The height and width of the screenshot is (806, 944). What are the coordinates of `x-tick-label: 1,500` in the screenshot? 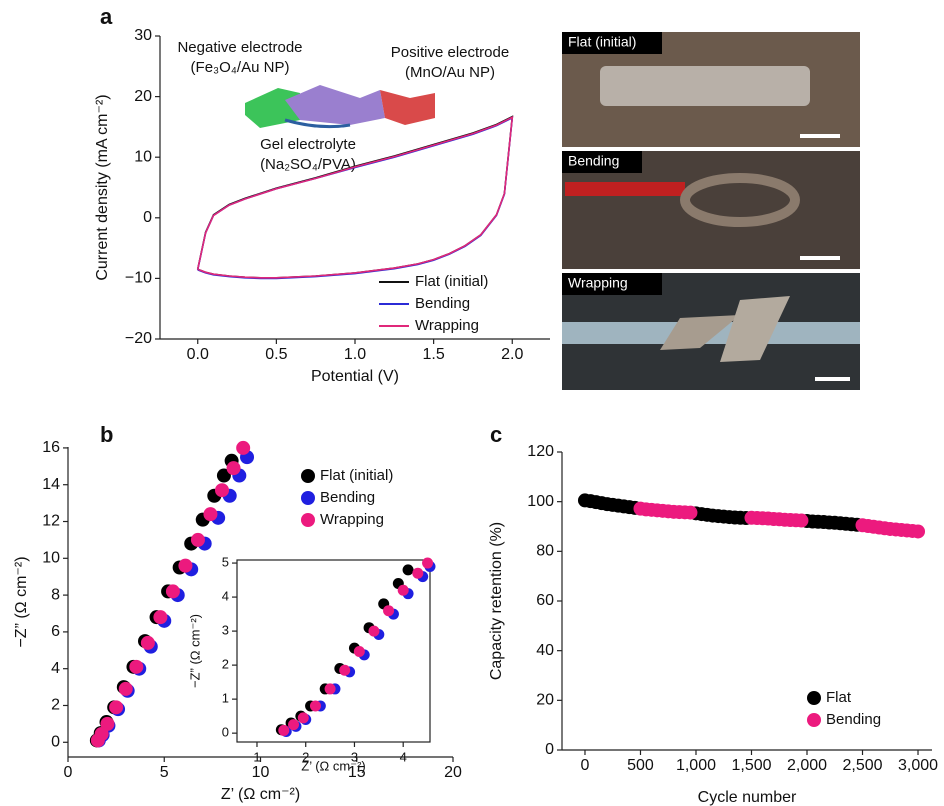 It's located at (751, 765).